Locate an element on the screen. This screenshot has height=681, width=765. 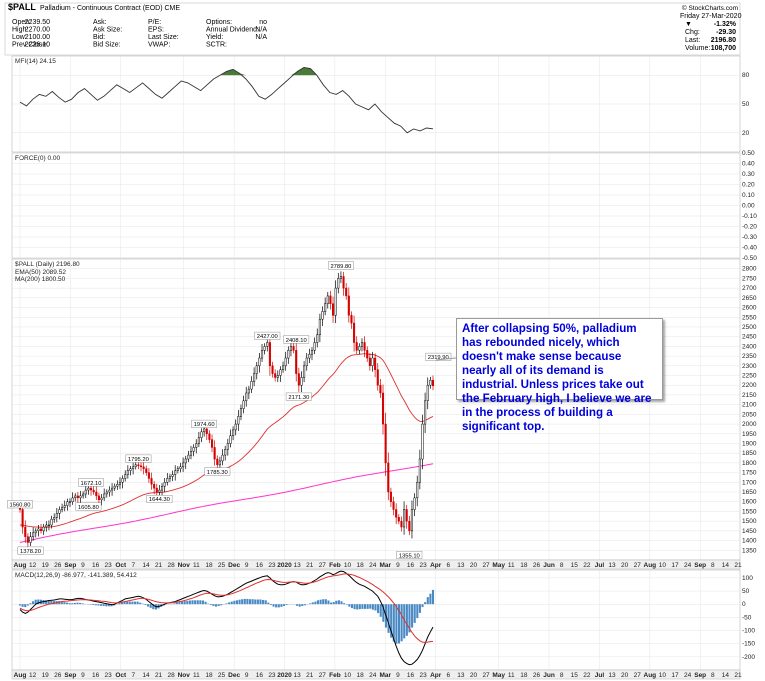
x-tick-label: 2020 is located at coordinates (284, 675).